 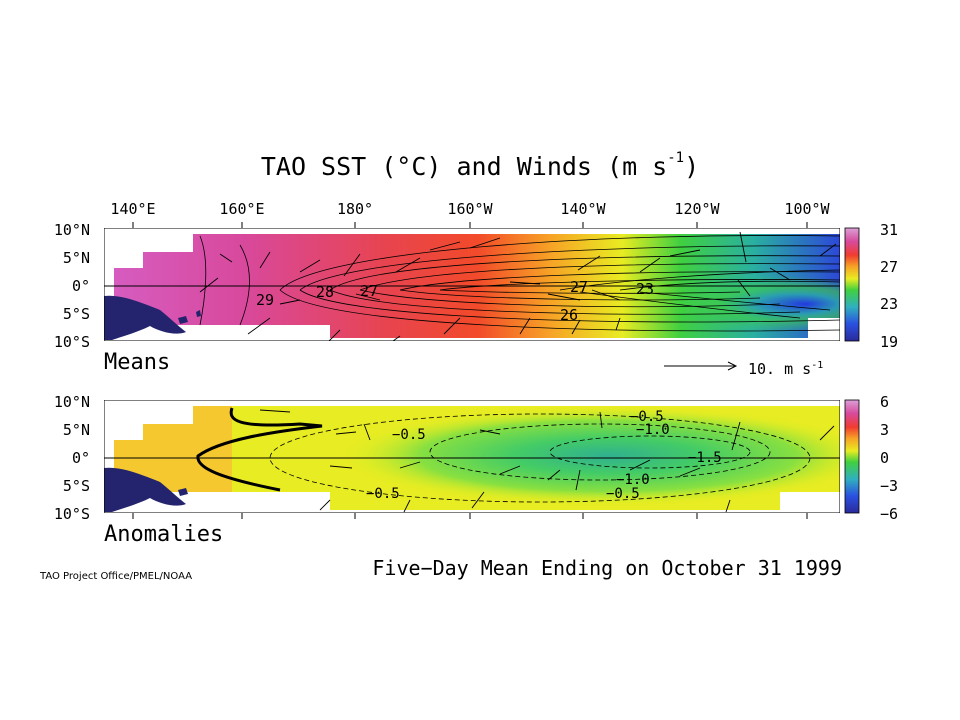 I want to click on lon-label-180: 180°, so click(x=355, y=209).